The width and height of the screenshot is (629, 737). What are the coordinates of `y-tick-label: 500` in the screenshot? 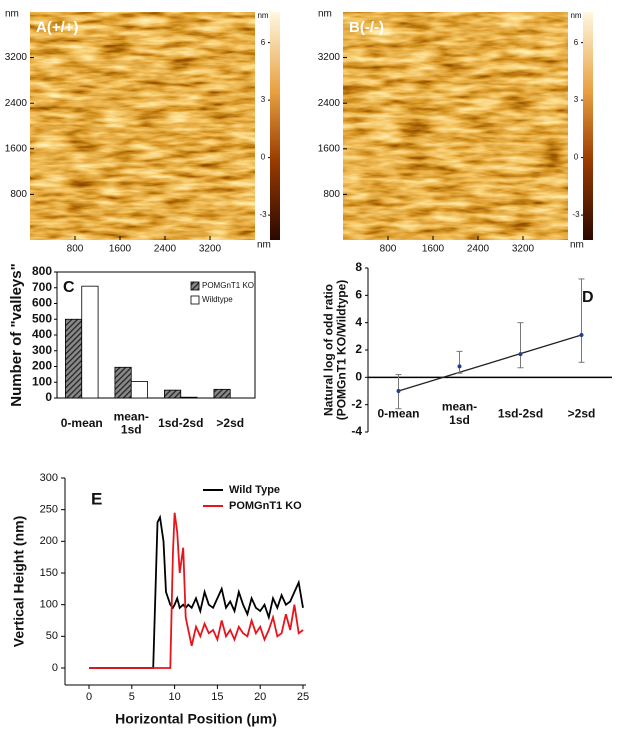 It's located at (42, 318).